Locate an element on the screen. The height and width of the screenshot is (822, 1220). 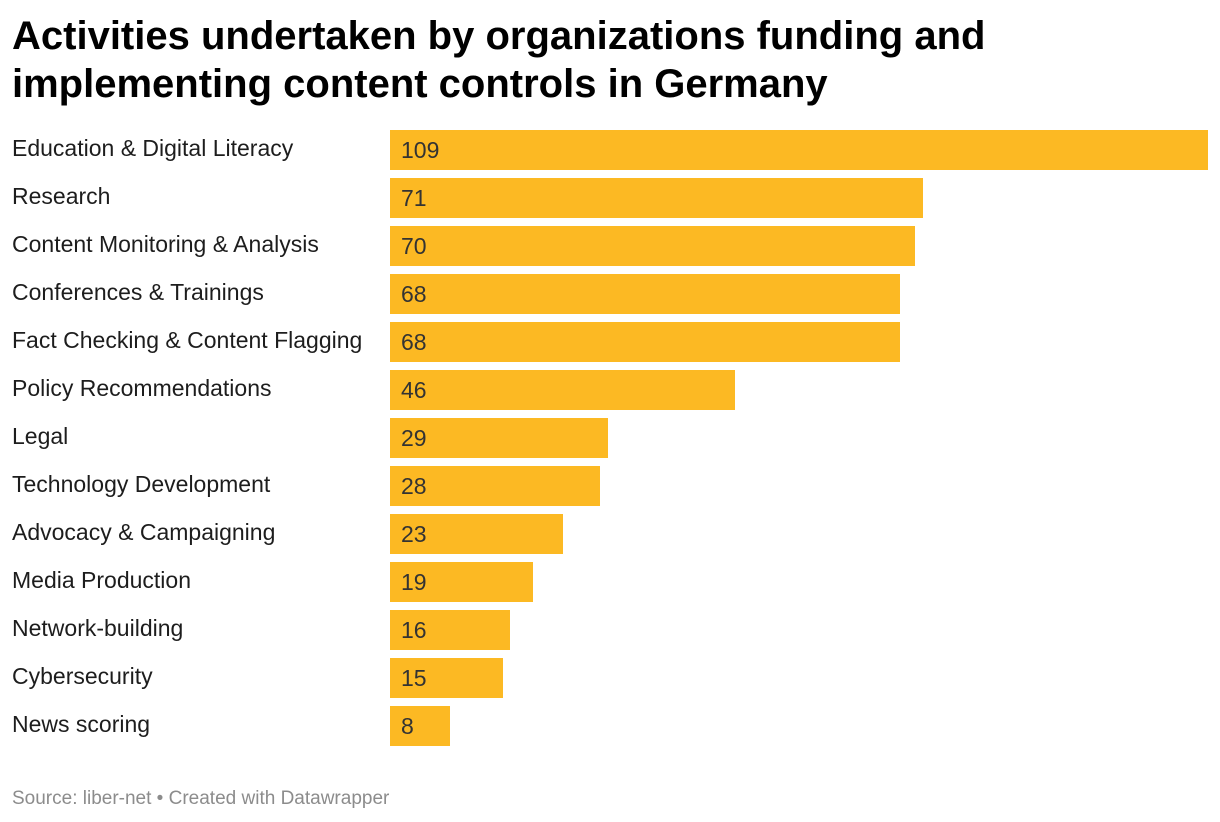
bar-value-label: 109 is located at coordinates (420, 150).